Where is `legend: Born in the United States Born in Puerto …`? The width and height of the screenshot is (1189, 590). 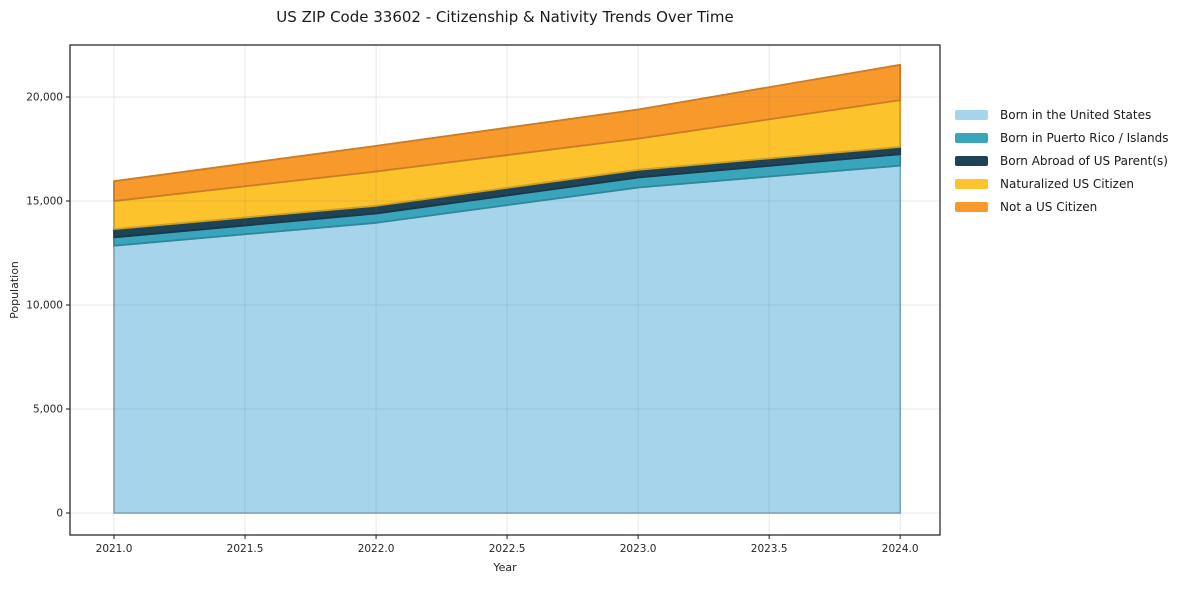
legend: Born in the United States Born in Puerto … is located at coordinates (1062, 160).